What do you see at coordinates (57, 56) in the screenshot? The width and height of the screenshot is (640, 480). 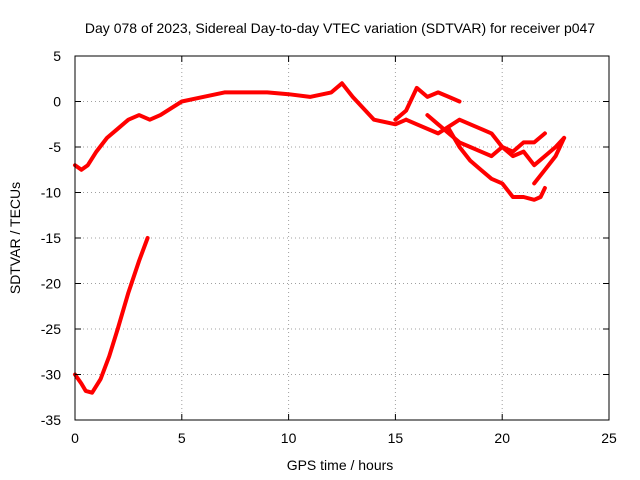 I see `y-tick-label: 5` at bounding box center [57, 56].